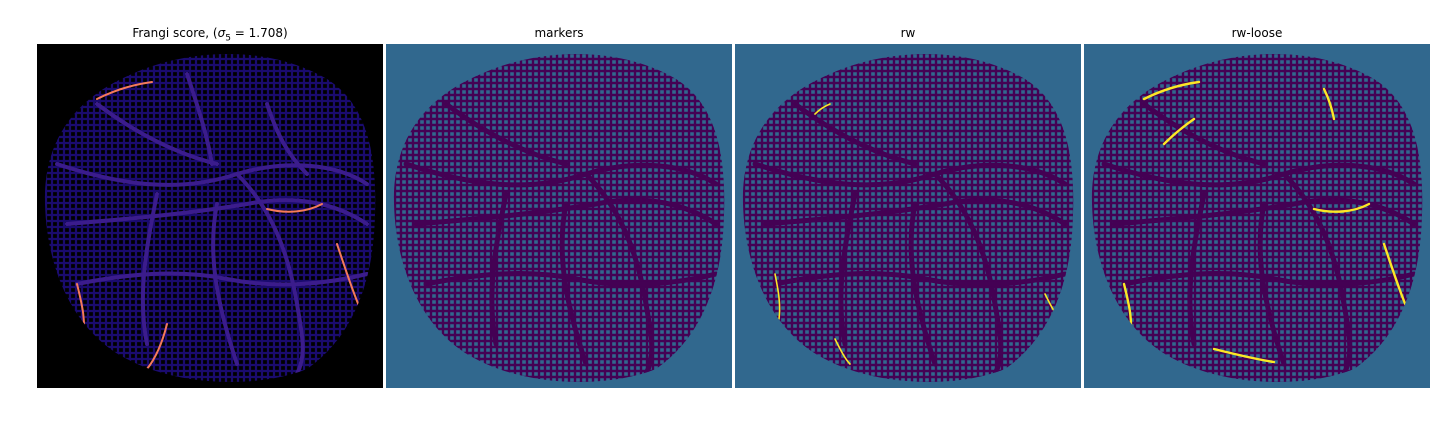 The image size is (1440, 432). What do you see at coordinates (1257, 33) in the screenshot?
I see `panel-title-rw-loose: rw-loose` at bounding box center [1257, 33].